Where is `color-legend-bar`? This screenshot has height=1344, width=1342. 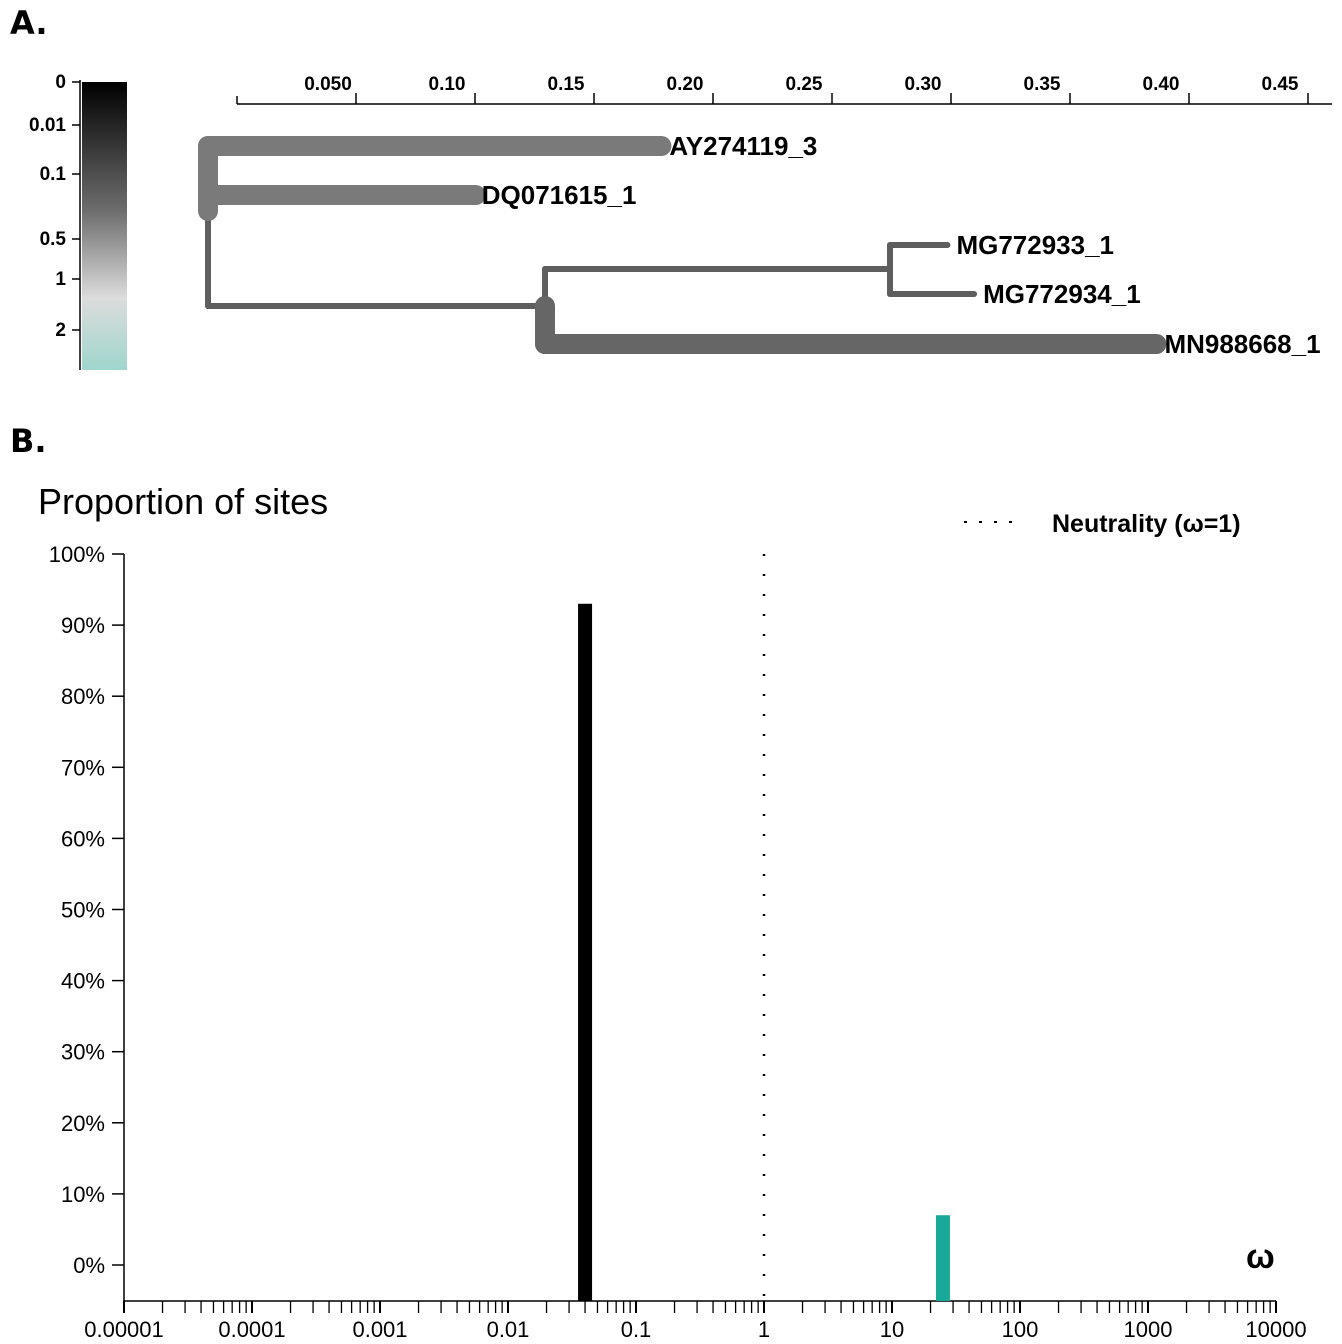 color-legend-bar is located at coordinates (104, 226).